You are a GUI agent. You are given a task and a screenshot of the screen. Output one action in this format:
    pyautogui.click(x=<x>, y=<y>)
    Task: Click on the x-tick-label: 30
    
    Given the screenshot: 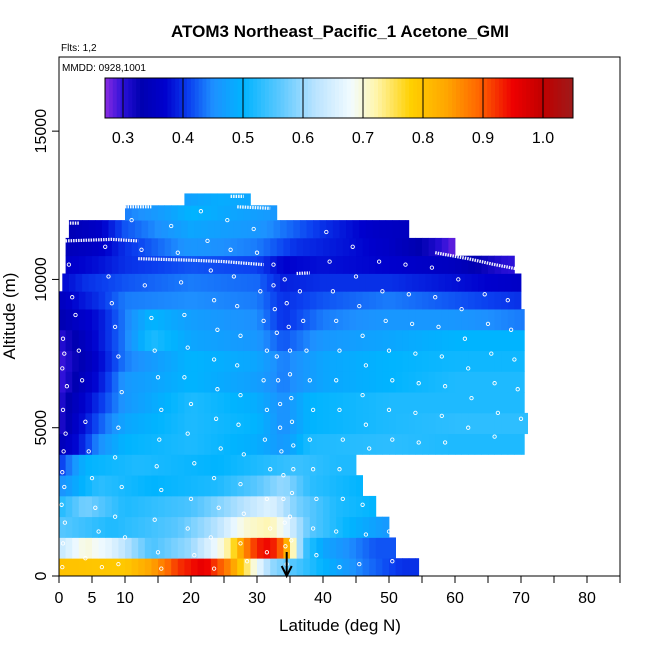 What is the action you would take?
    pyautogui.click(x=257, y=598)
    